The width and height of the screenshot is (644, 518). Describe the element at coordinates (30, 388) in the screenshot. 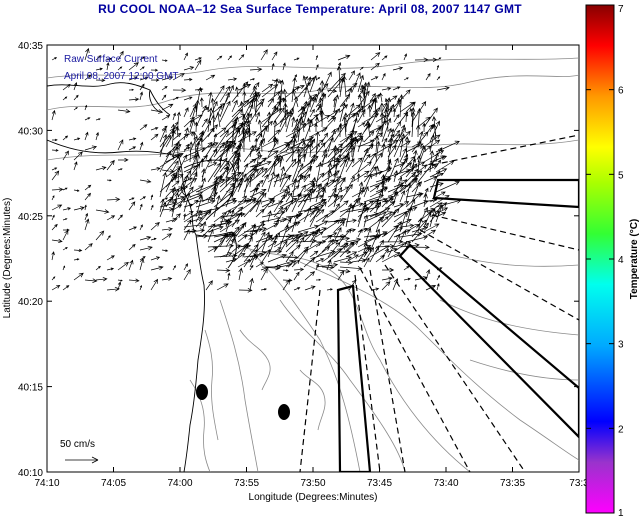

I see `y-tick-label: 40:15` at that location.